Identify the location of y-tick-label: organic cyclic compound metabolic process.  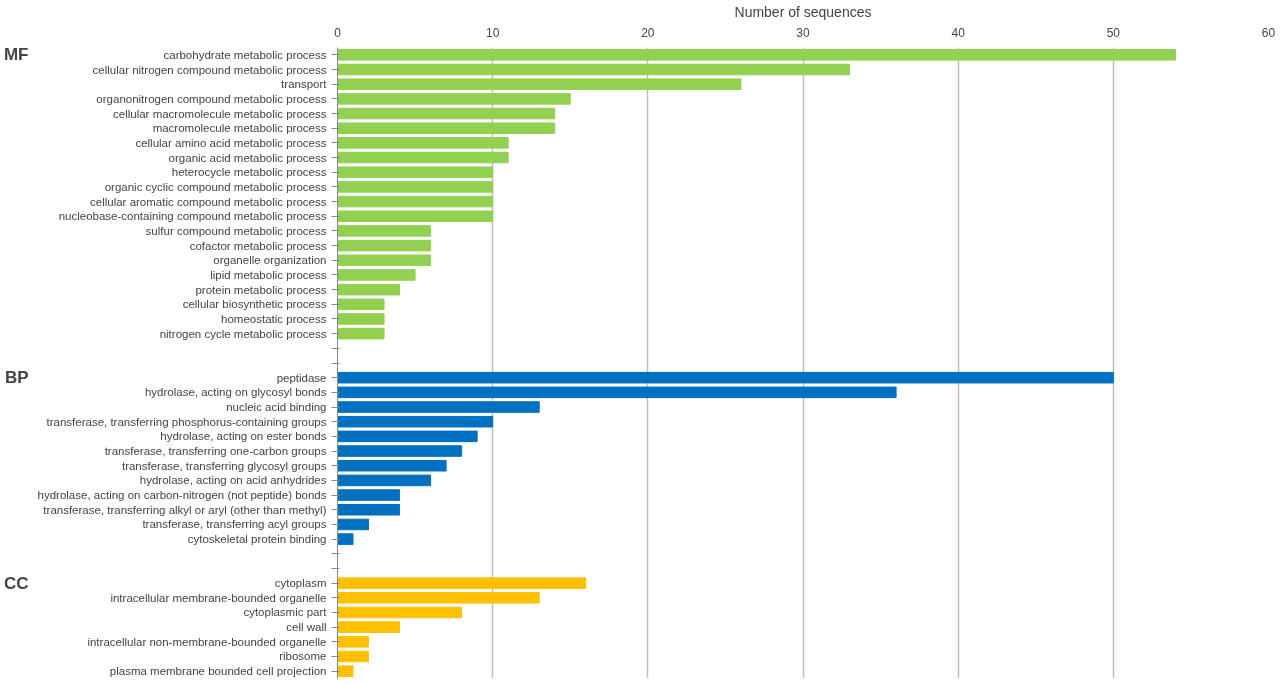
(215, 186).